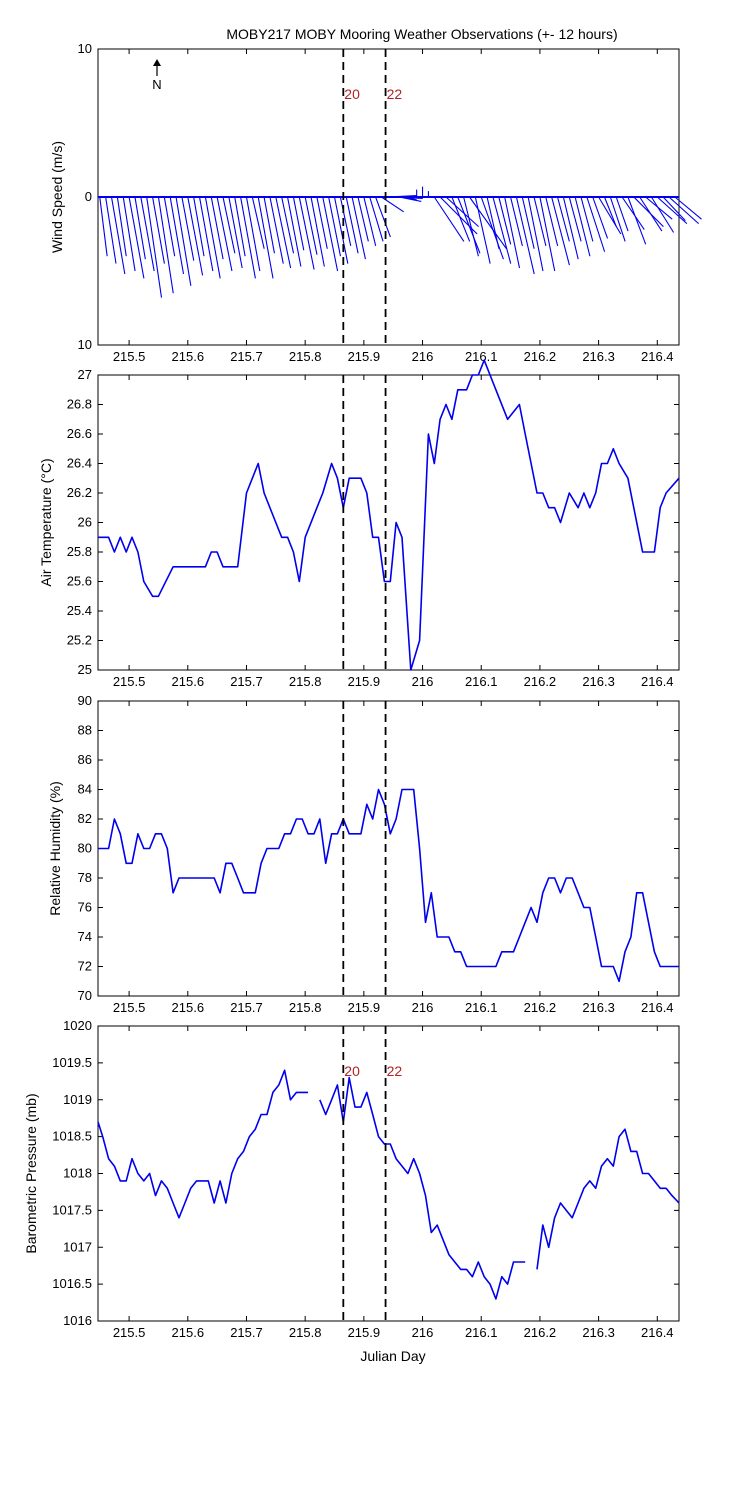  I want to click on y-tick-label: 25.8, so click(79, 551).